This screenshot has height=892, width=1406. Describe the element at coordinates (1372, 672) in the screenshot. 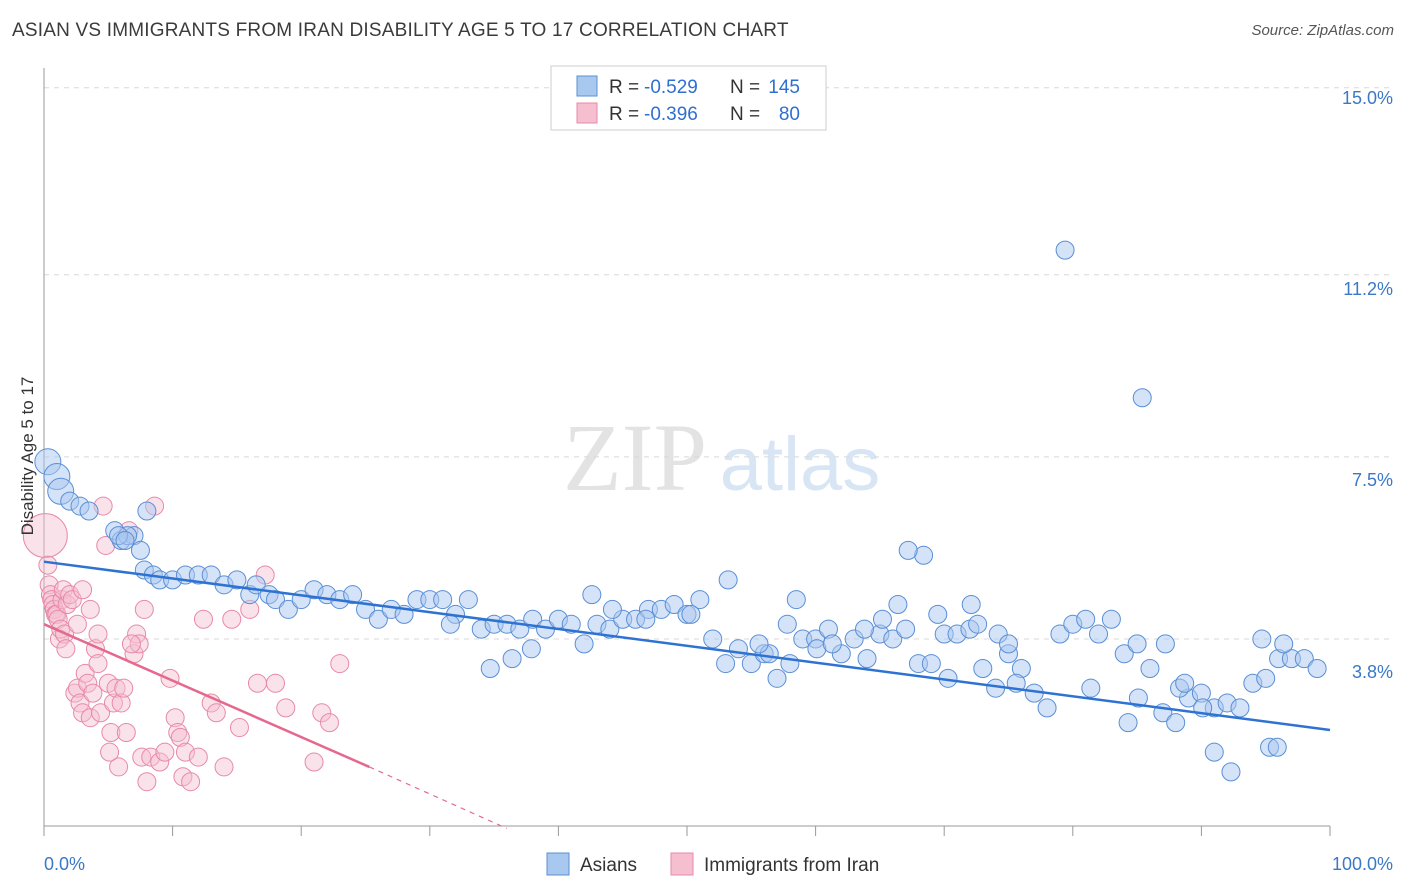

I see `y-tick-label: 3.8%` at that location.